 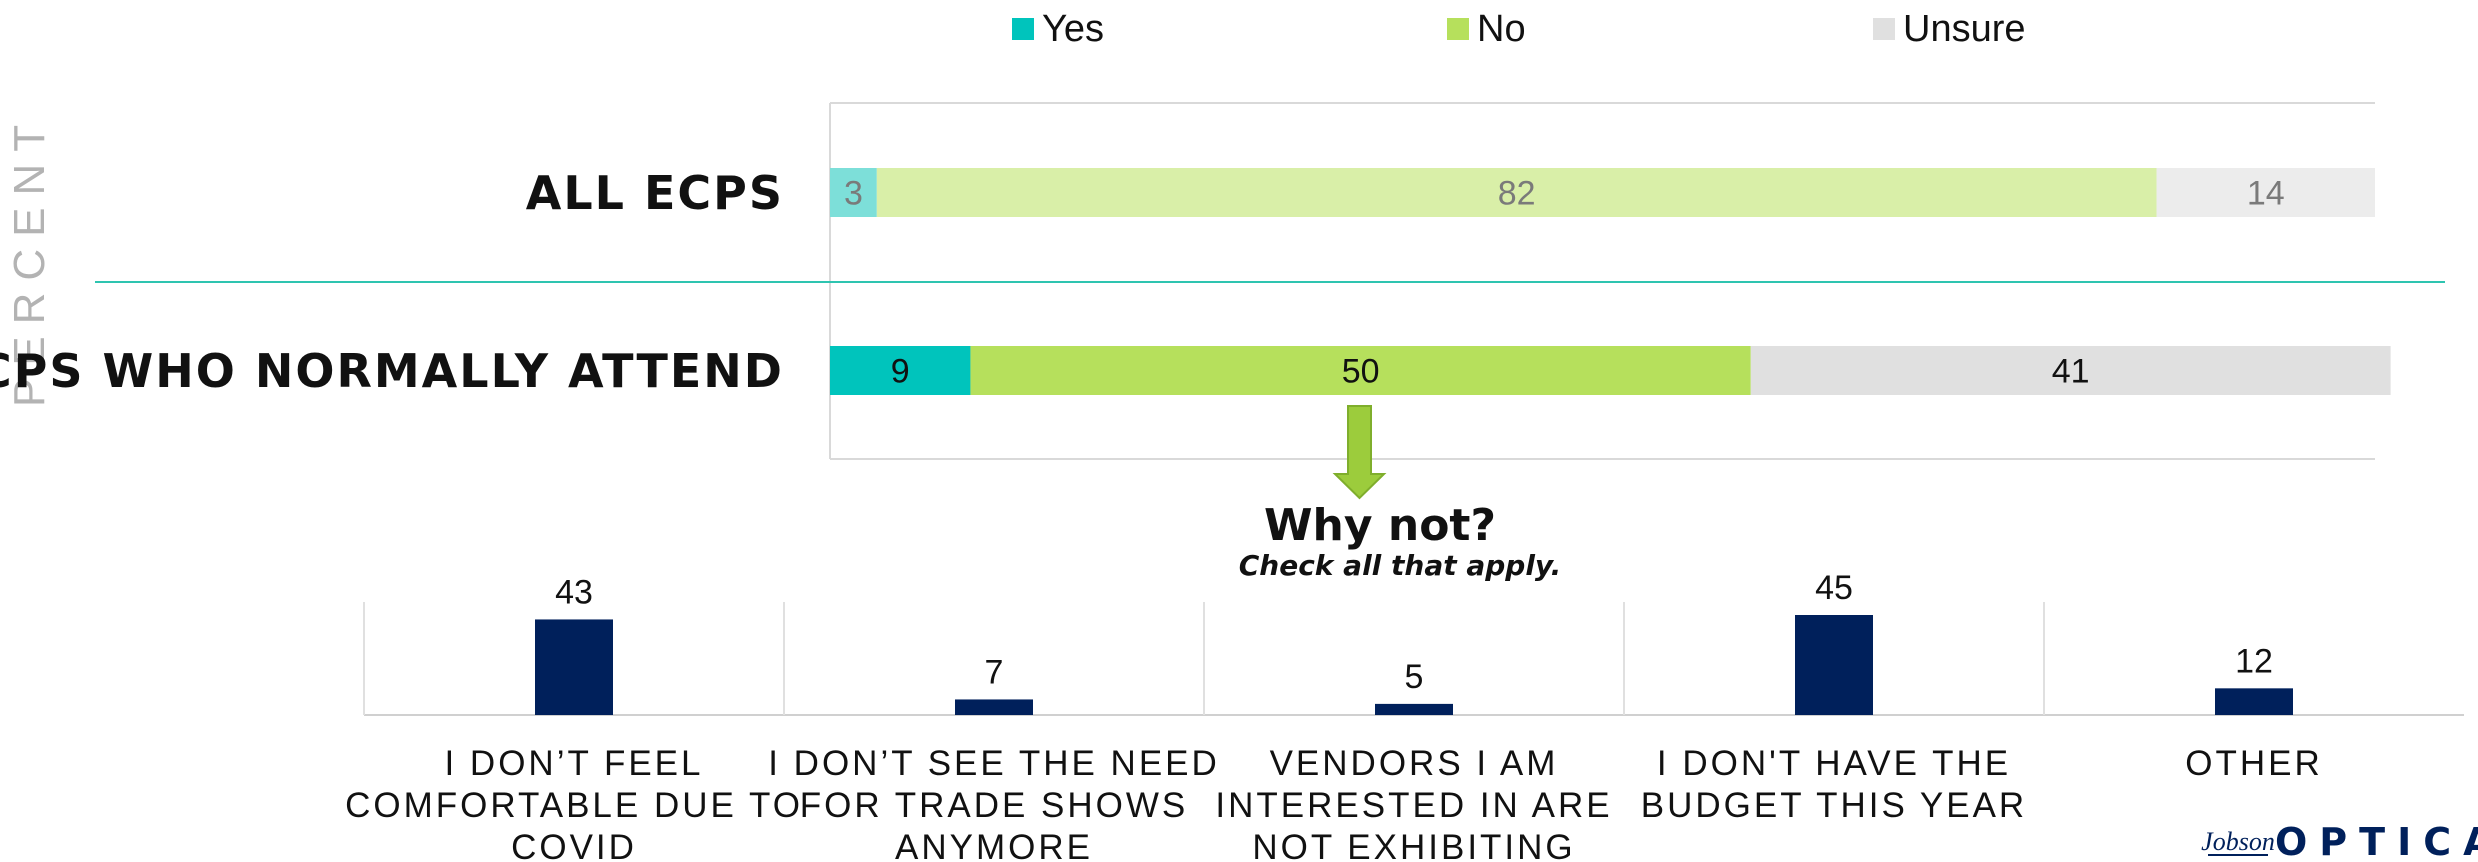 I want to click on legend-label-unsure: Unsure, so click(x=1964, y=29).